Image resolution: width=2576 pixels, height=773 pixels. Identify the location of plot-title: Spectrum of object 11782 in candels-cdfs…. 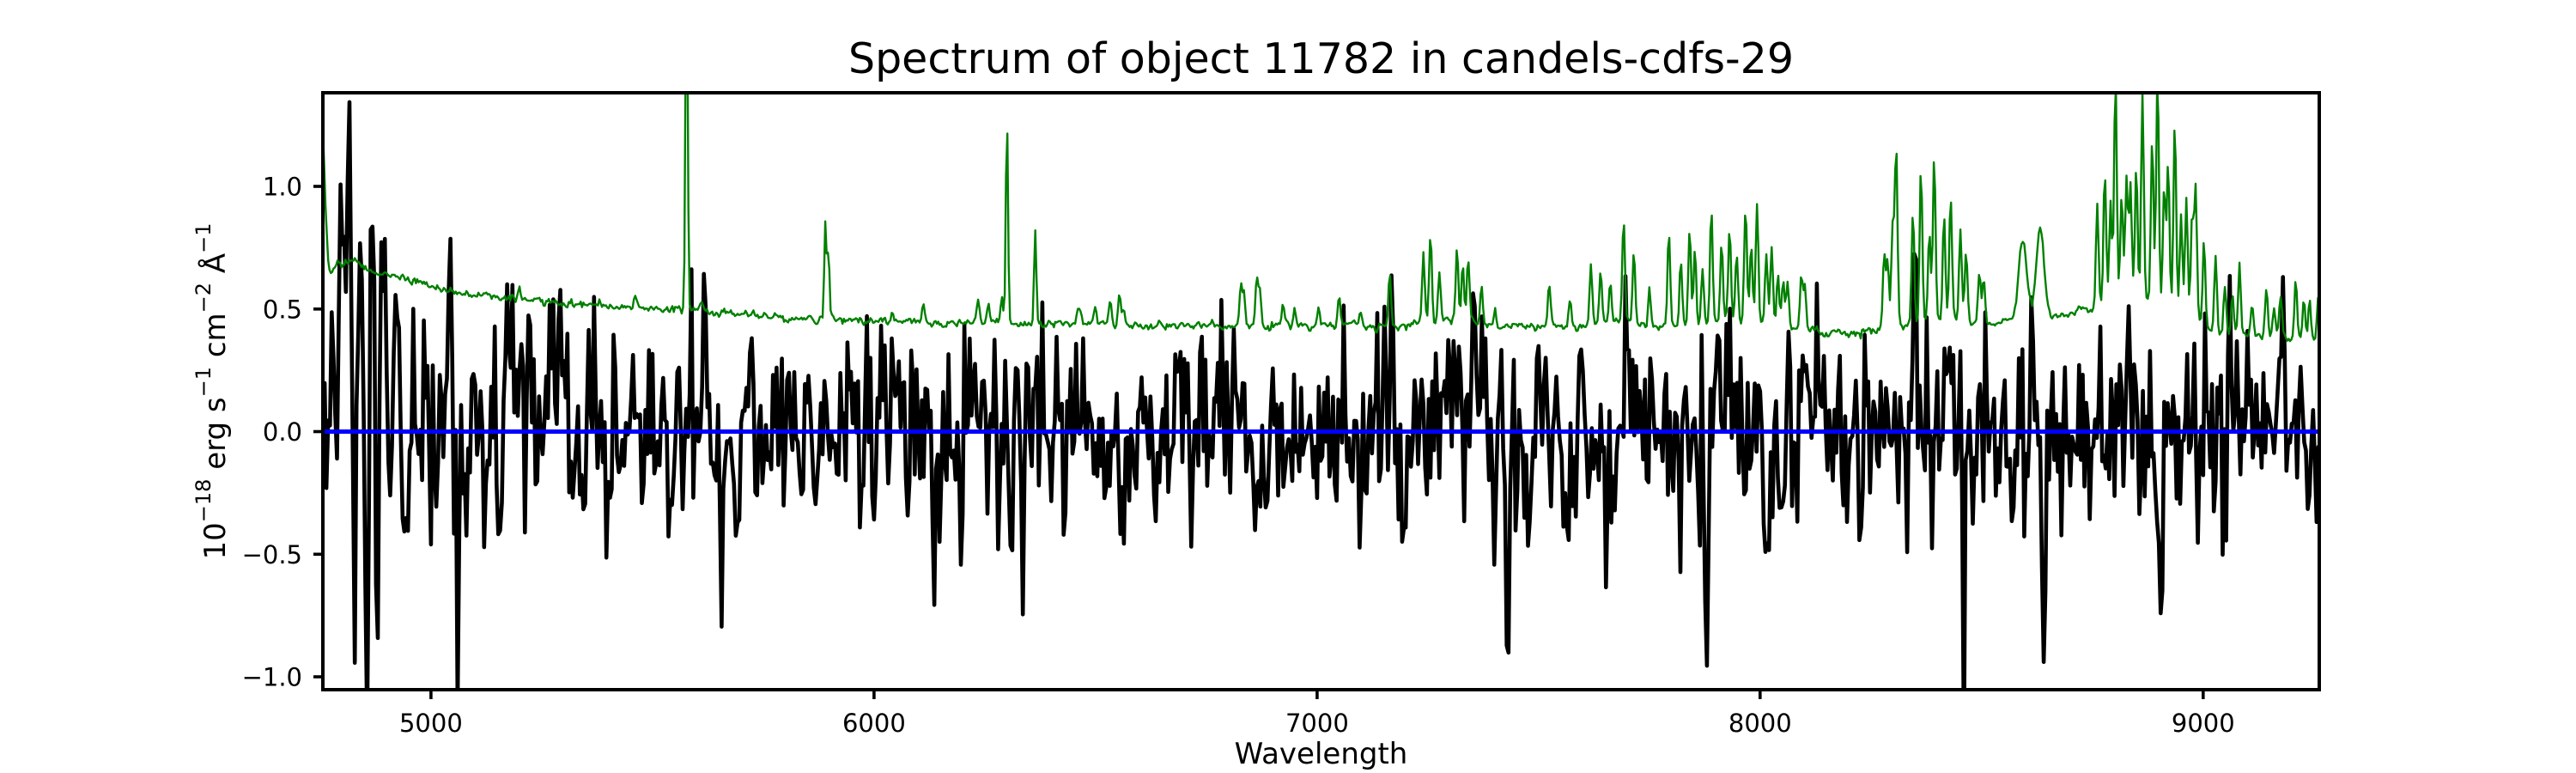
(1321, 58).